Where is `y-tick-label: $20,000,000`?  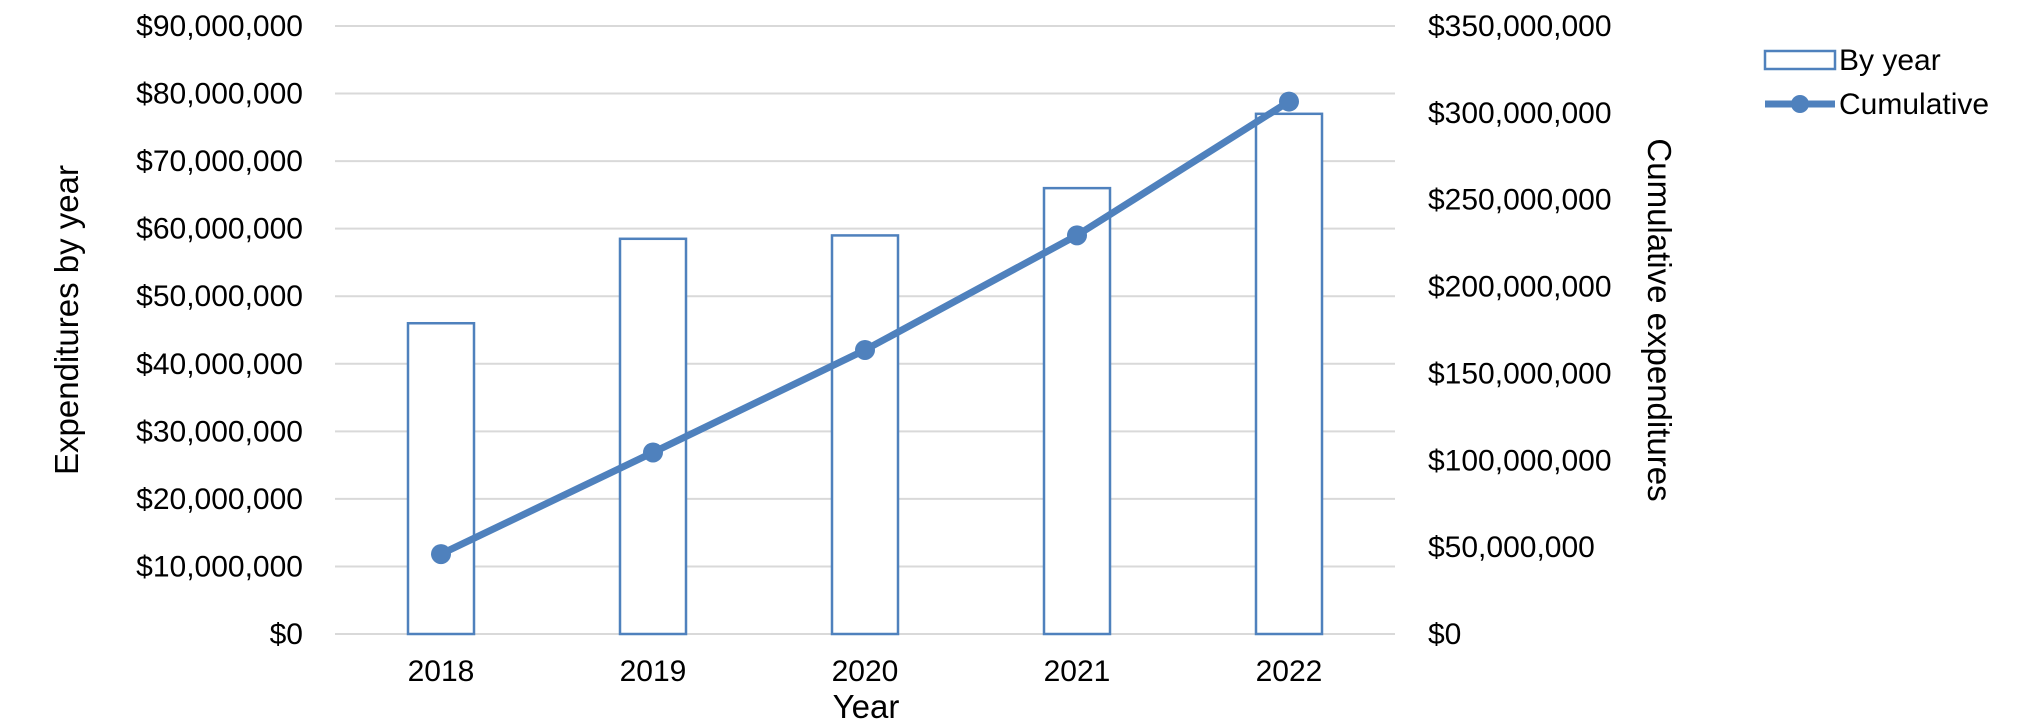 y-tick-label: $20,000,000 is located at coordinates (219, 499).